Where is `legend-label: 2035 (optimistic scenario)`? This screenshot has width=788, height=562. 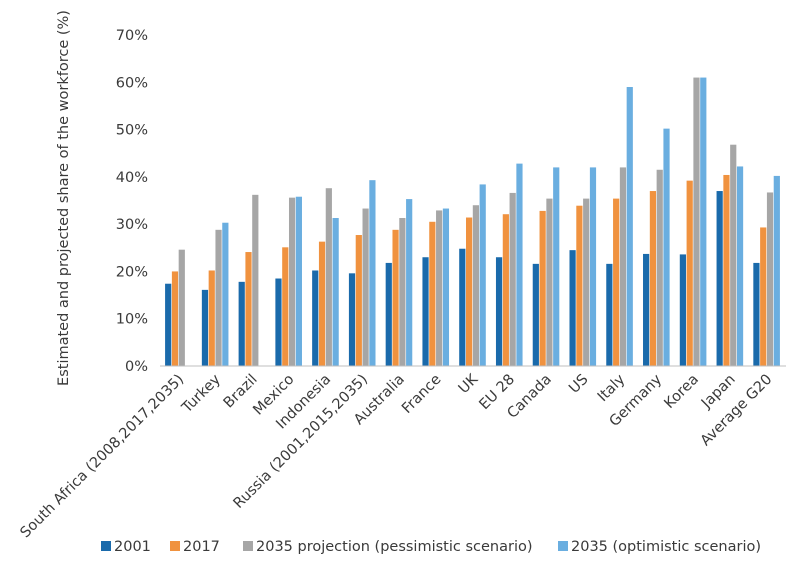
legend-label: 2035 (optimistic scenario) is located at coordinates (666, 547).